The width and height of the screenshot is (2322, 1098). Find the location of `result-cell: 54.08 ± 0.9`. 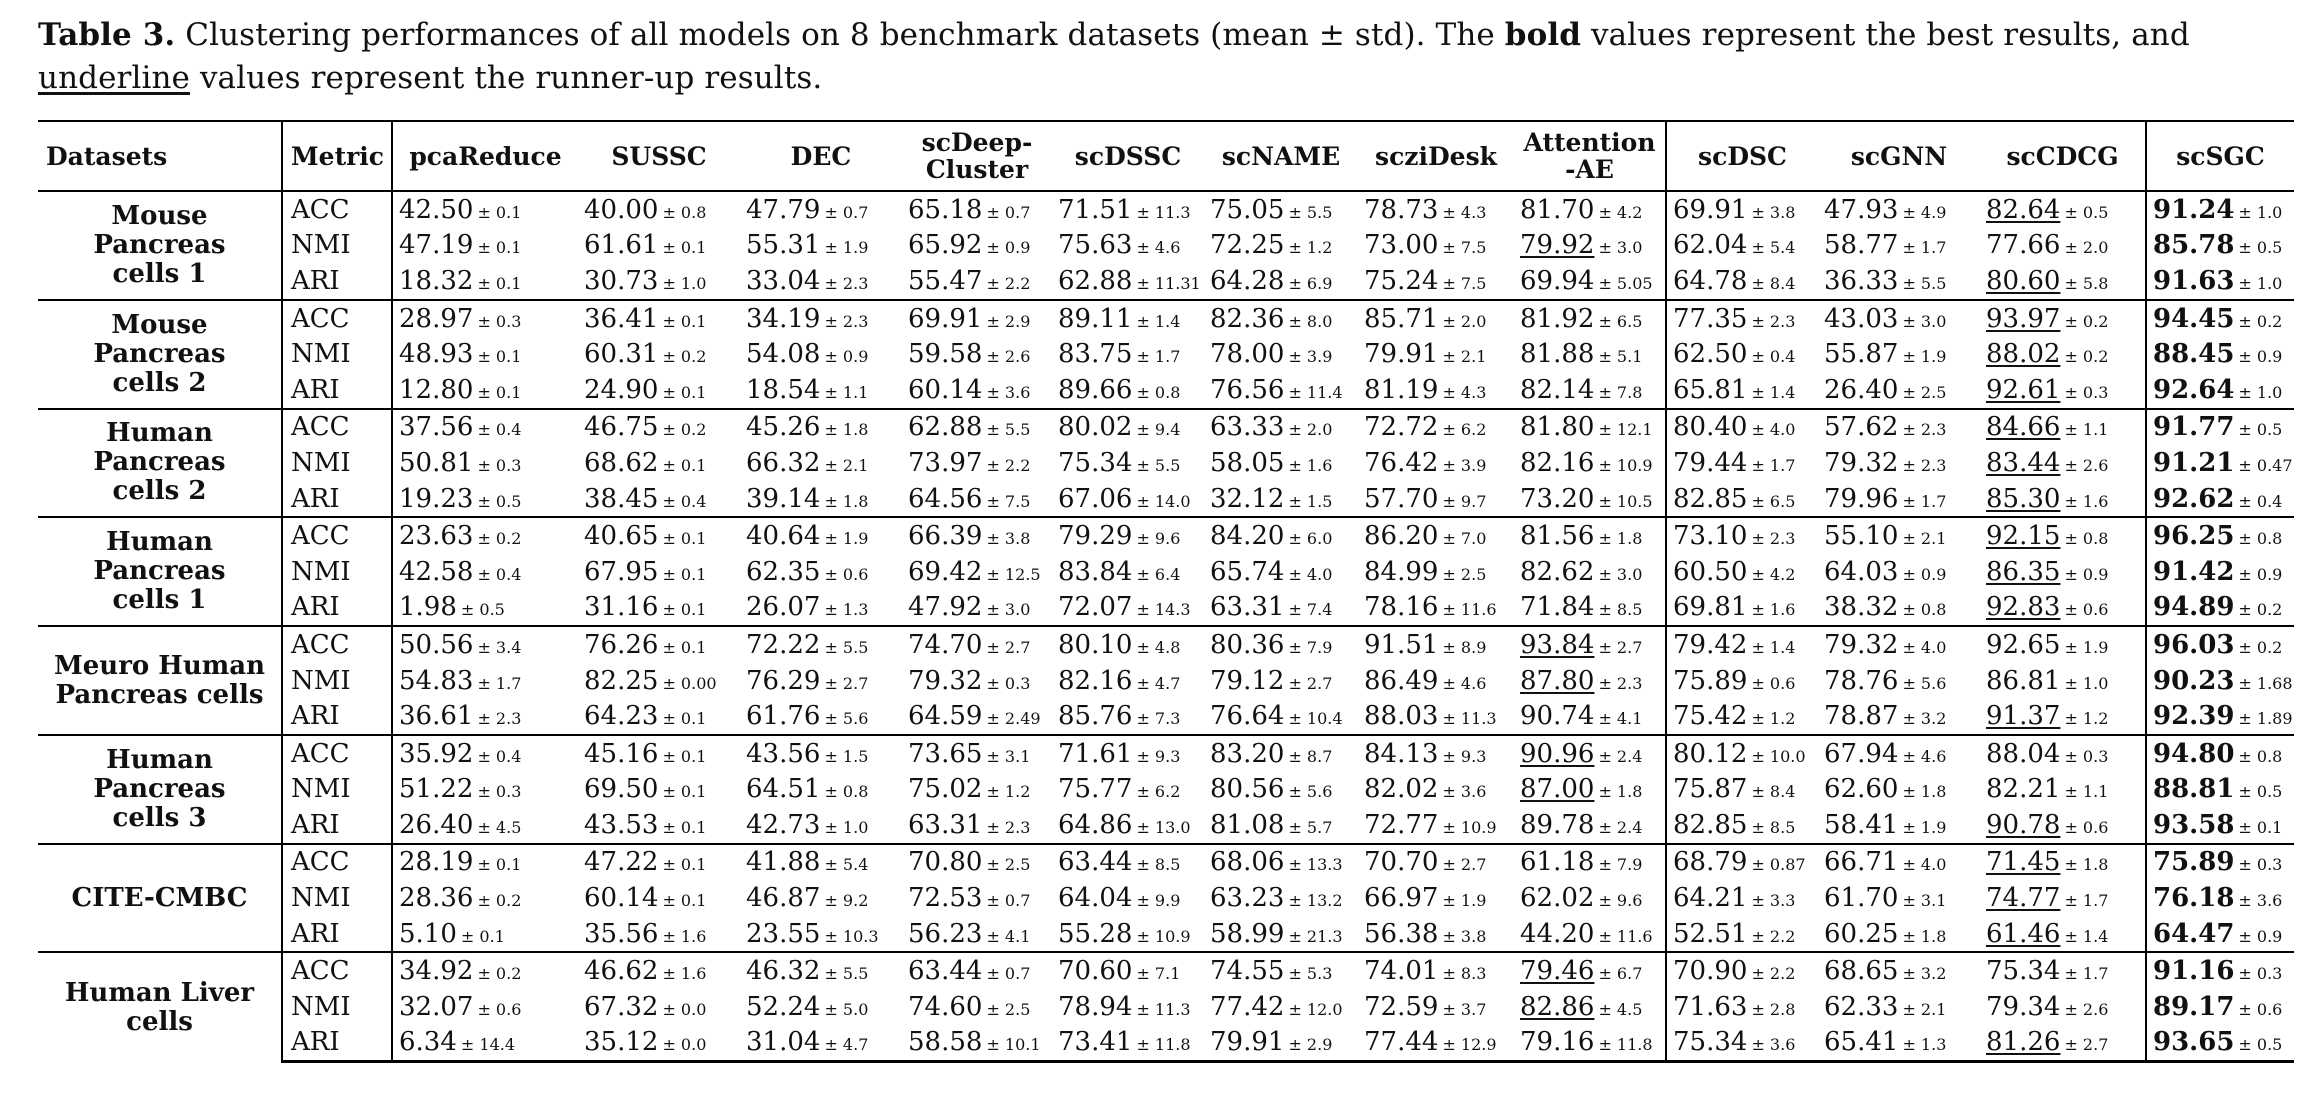

result-cell: 54.08 ± 0.9 is located at coordinates (821, 354).